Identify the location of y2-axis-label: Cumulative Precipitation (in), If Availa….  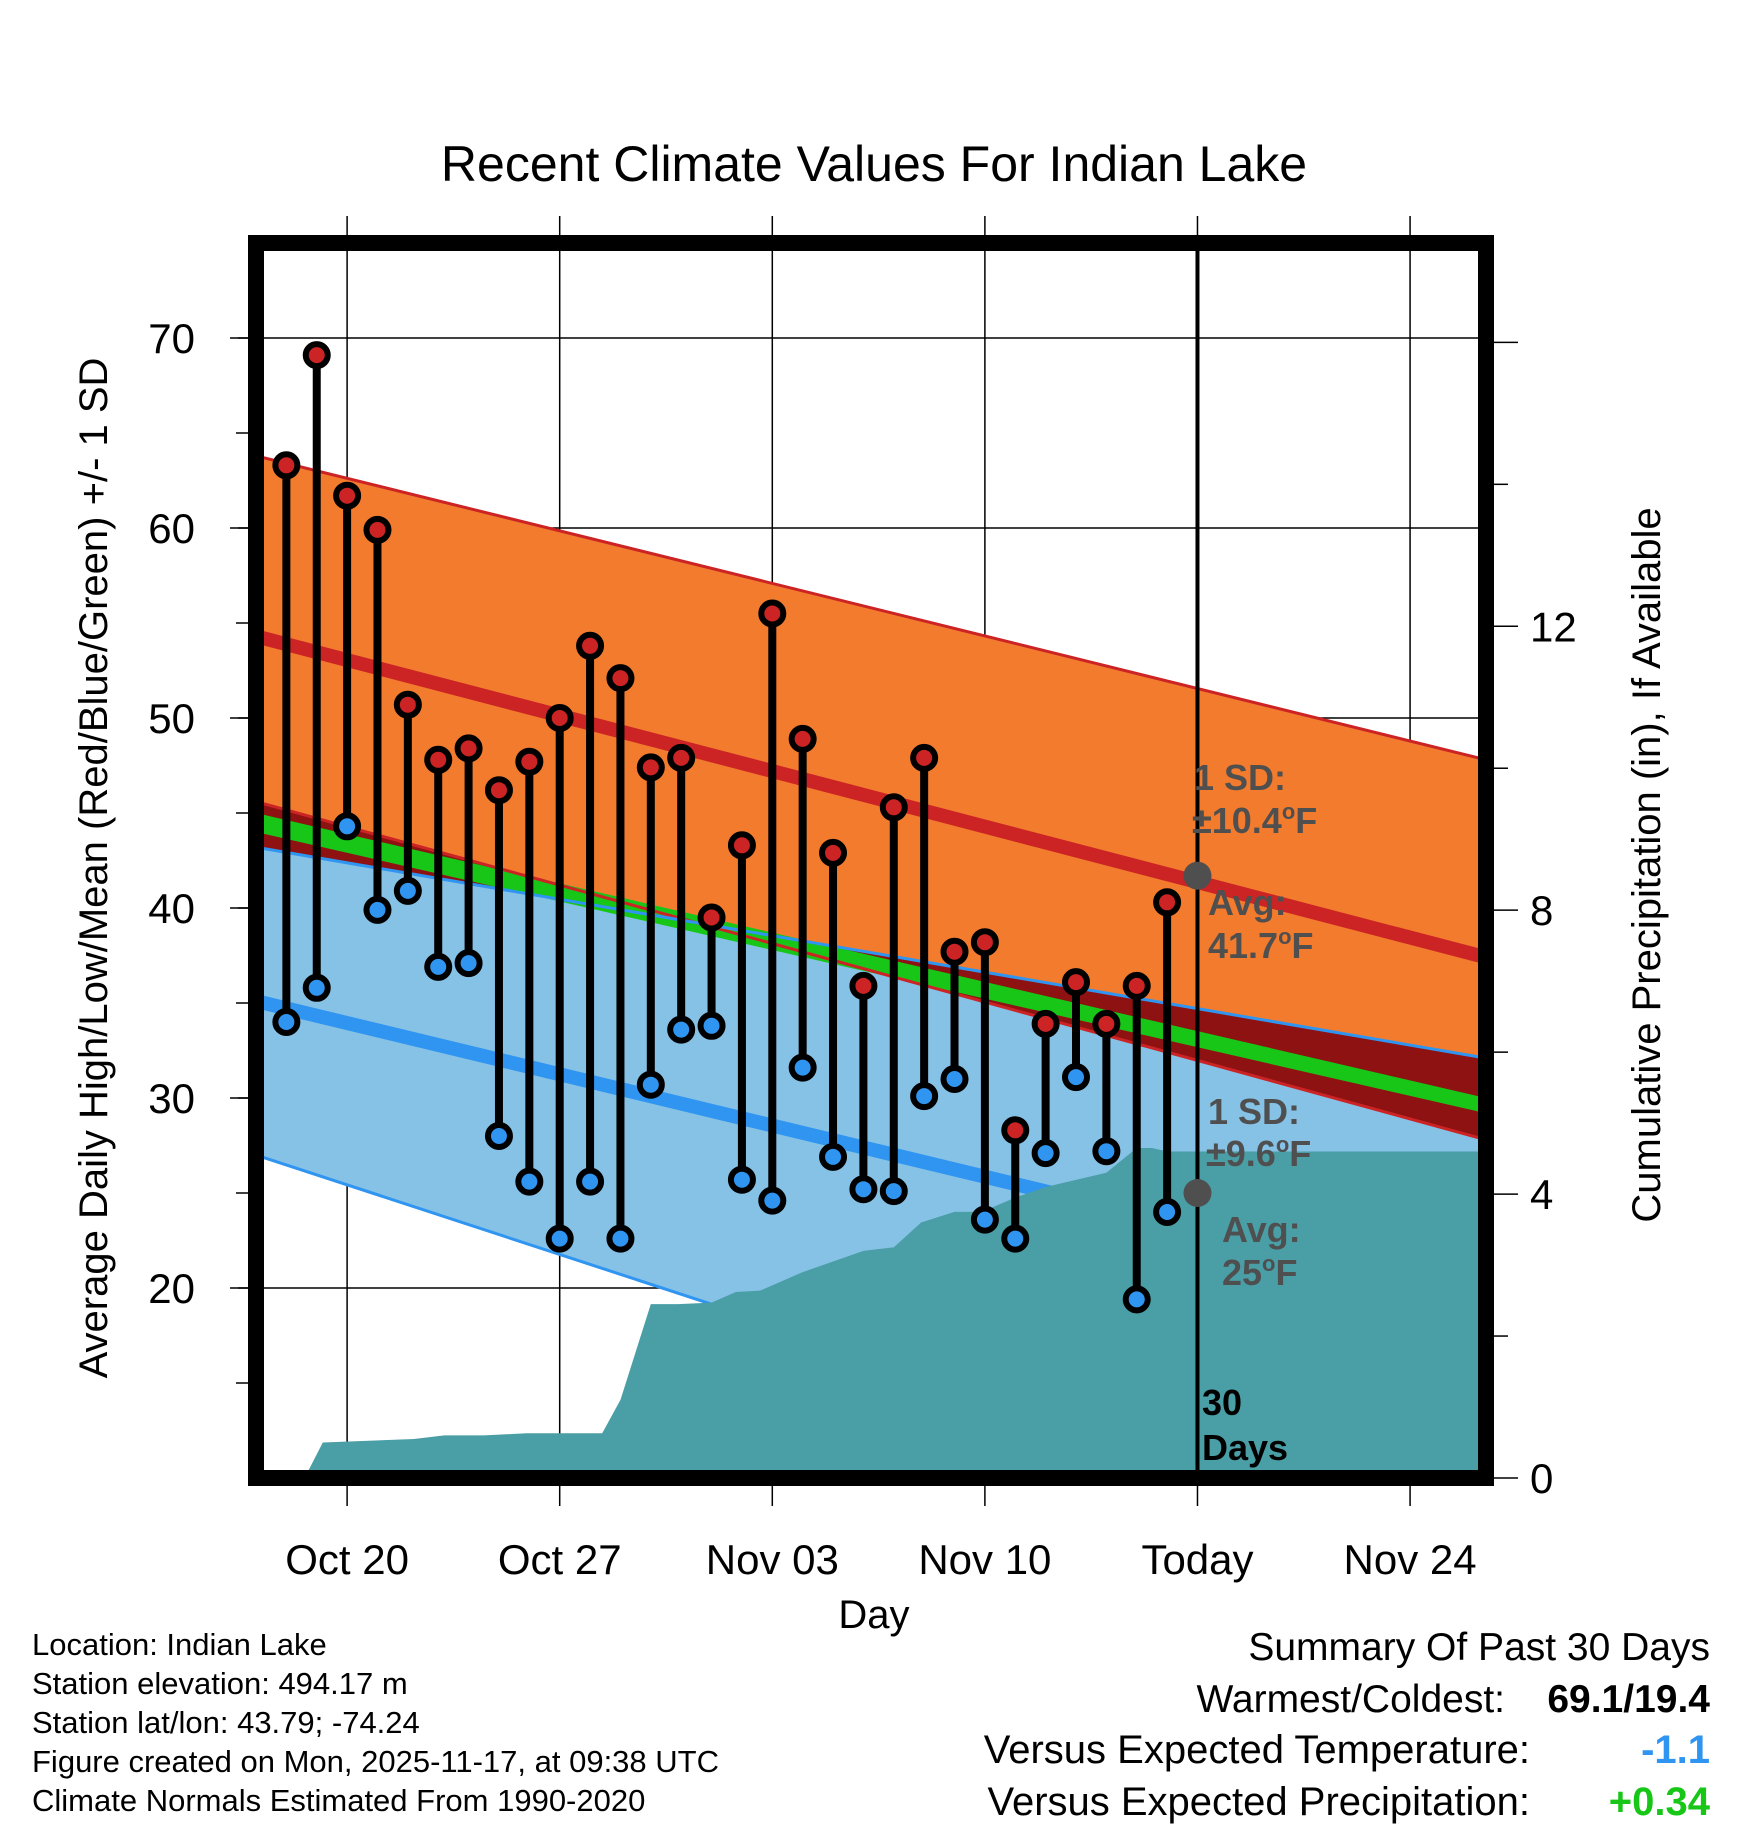
(1647, 864).